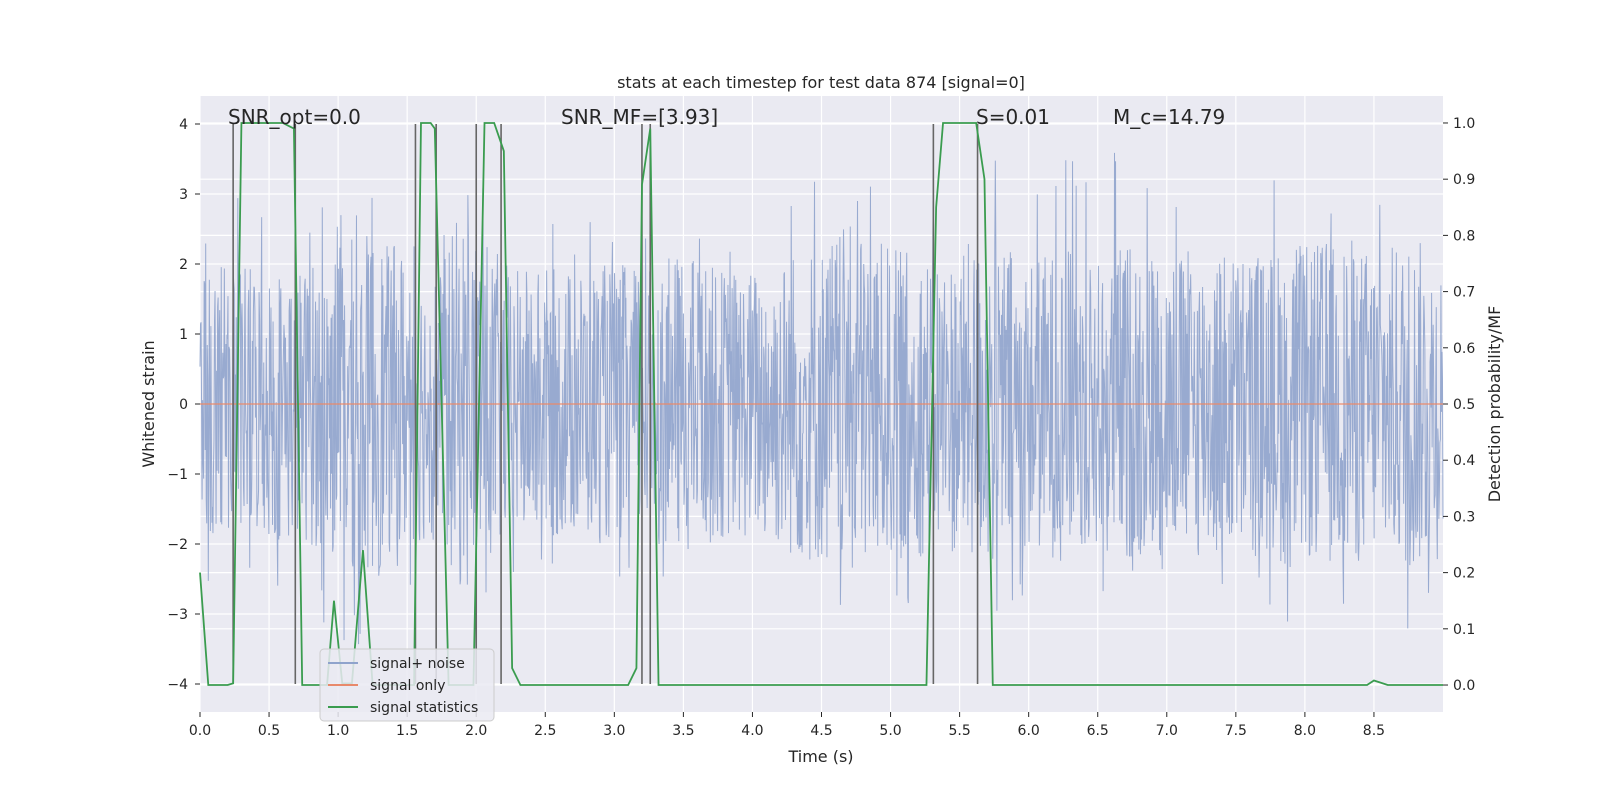 This screenshot has width=1600, height=800. I want to click on x-tick-label: 4.5, so click(821, 731).